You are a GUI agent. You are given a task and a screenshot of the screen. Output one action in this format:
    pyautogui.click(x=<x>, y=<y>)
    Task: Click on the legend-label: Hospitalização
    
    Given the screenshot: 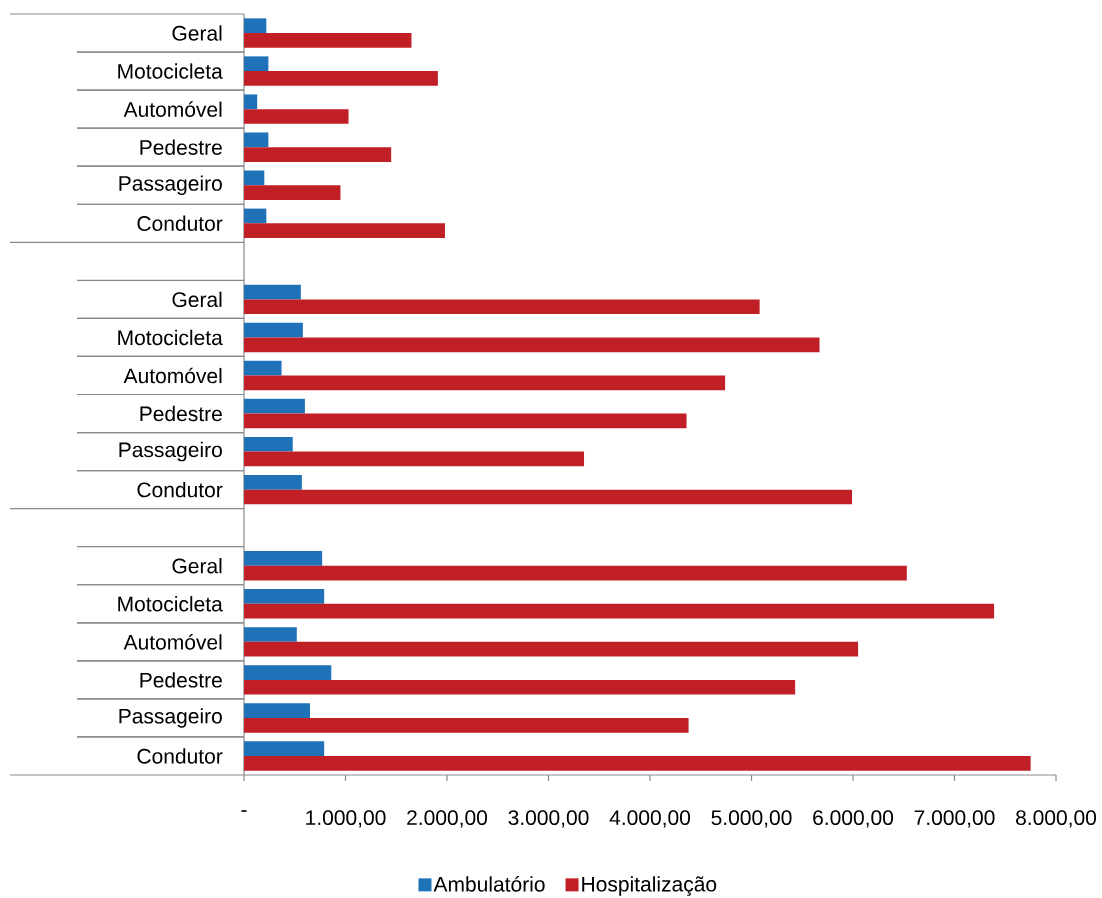 What is the action you would take?
    pyautogui.click(x=649, y=886)
    